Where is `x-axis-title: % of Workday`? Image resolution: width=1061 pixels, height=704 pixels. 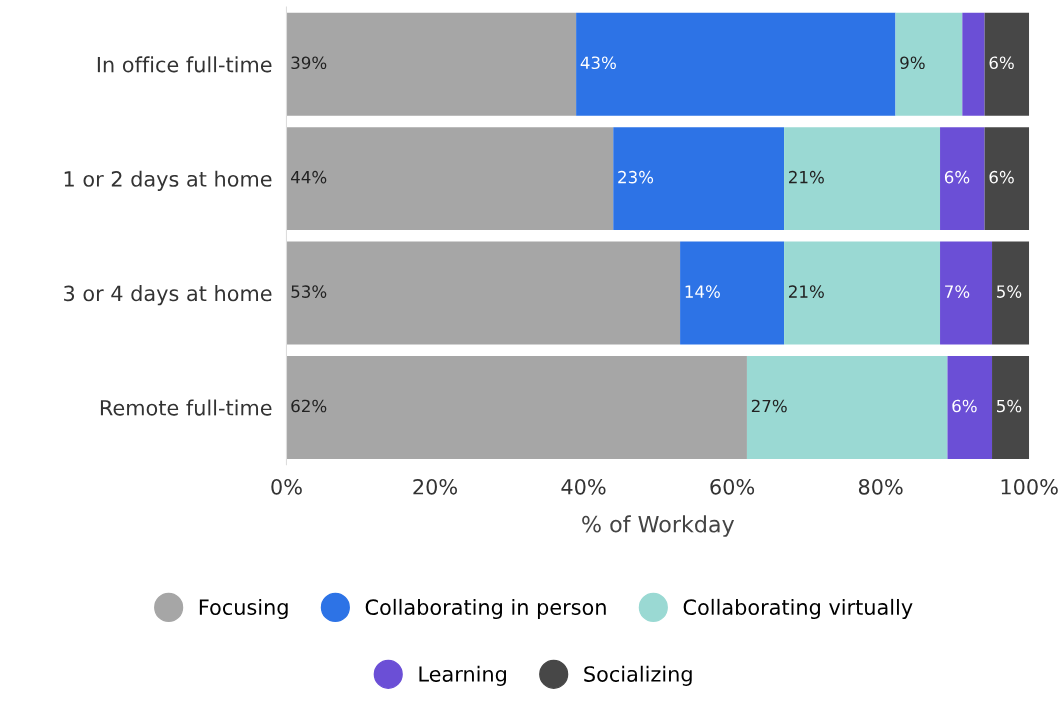
x-axis-title: % of Workday is located at coordinates (658, 526).